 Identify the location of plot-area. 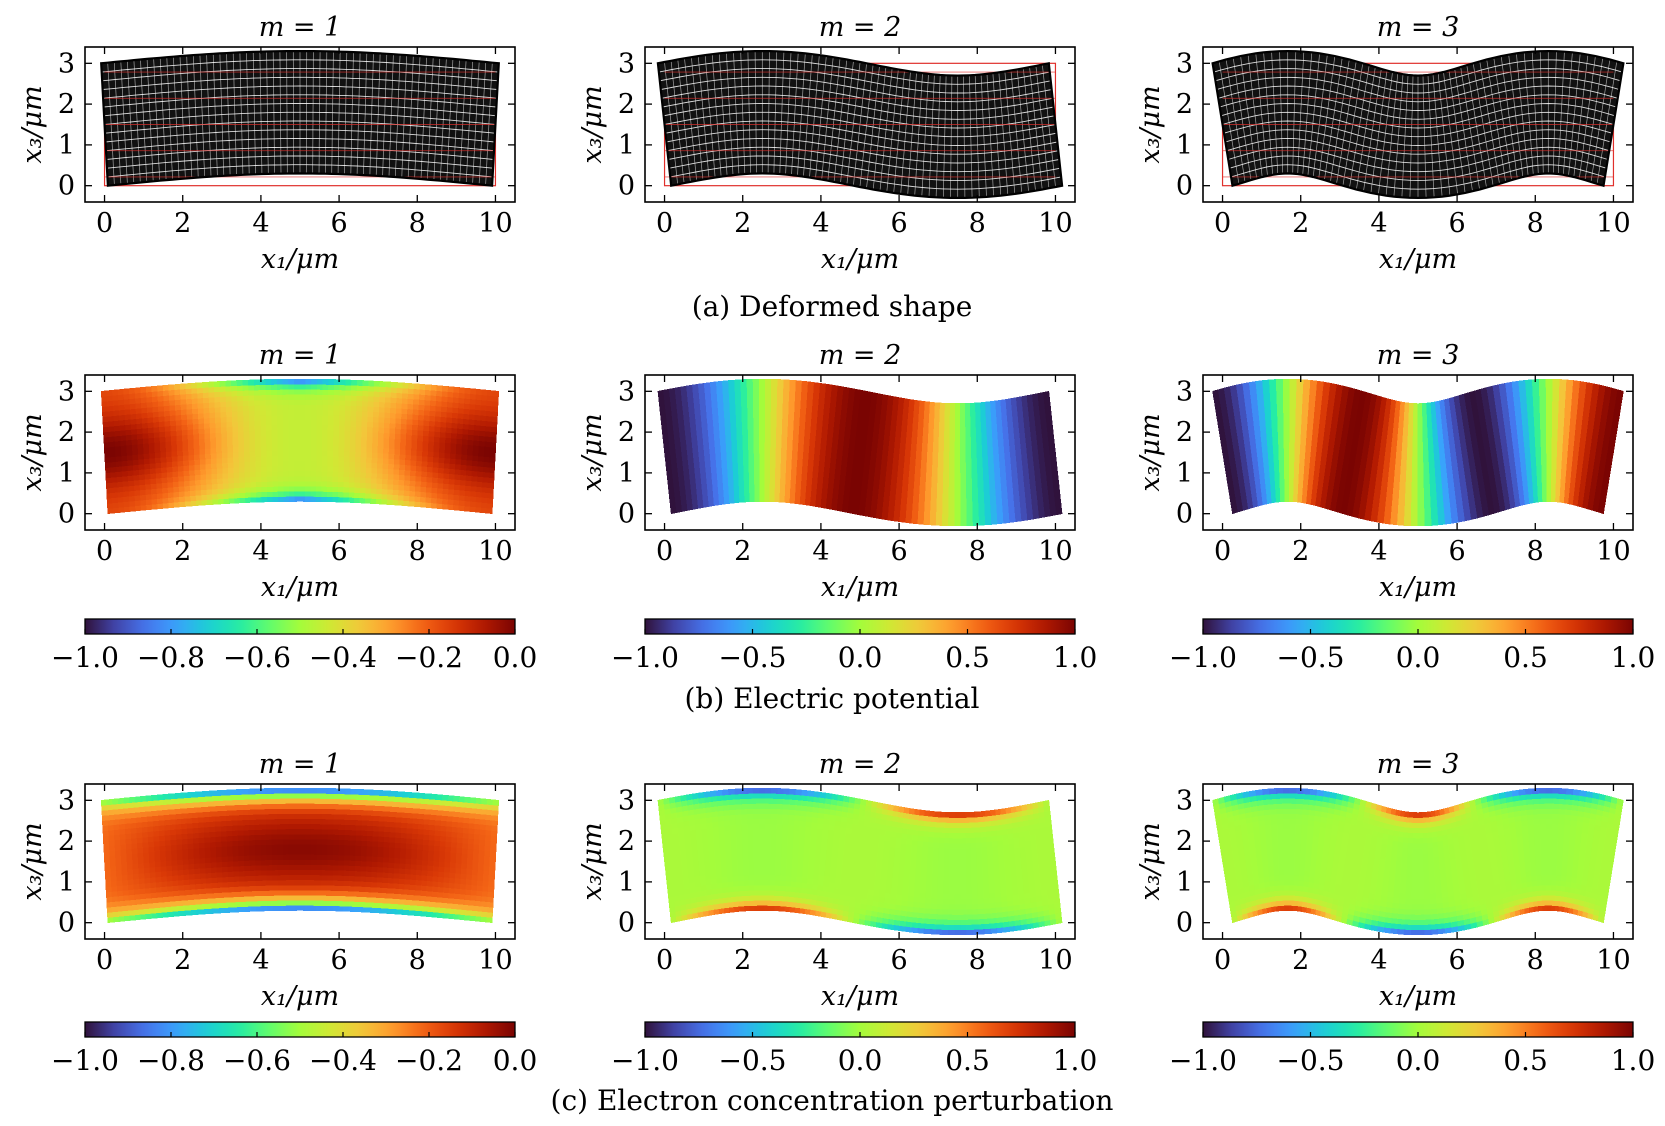
(1418, 452).